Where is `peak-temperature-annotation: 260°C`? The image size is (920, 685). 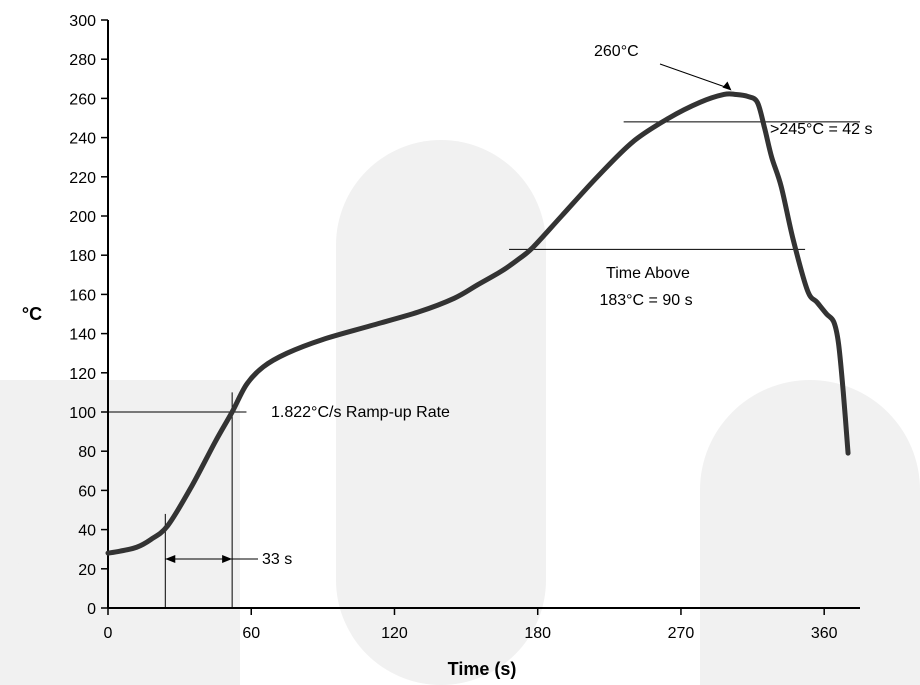
peak-temperature-annotation: 260°C is located at coordinates (616, 51).